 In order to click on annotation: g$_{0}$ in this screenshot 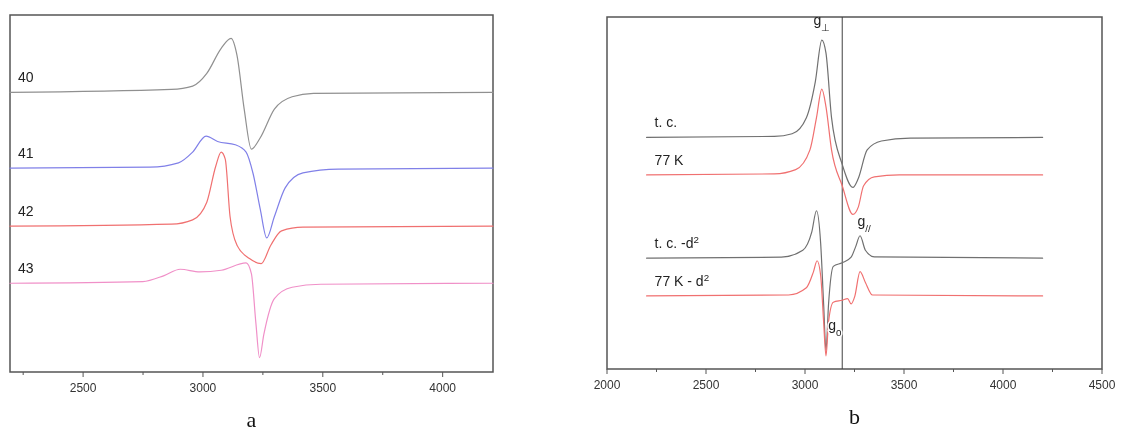, I will do `click(835, 327)`.